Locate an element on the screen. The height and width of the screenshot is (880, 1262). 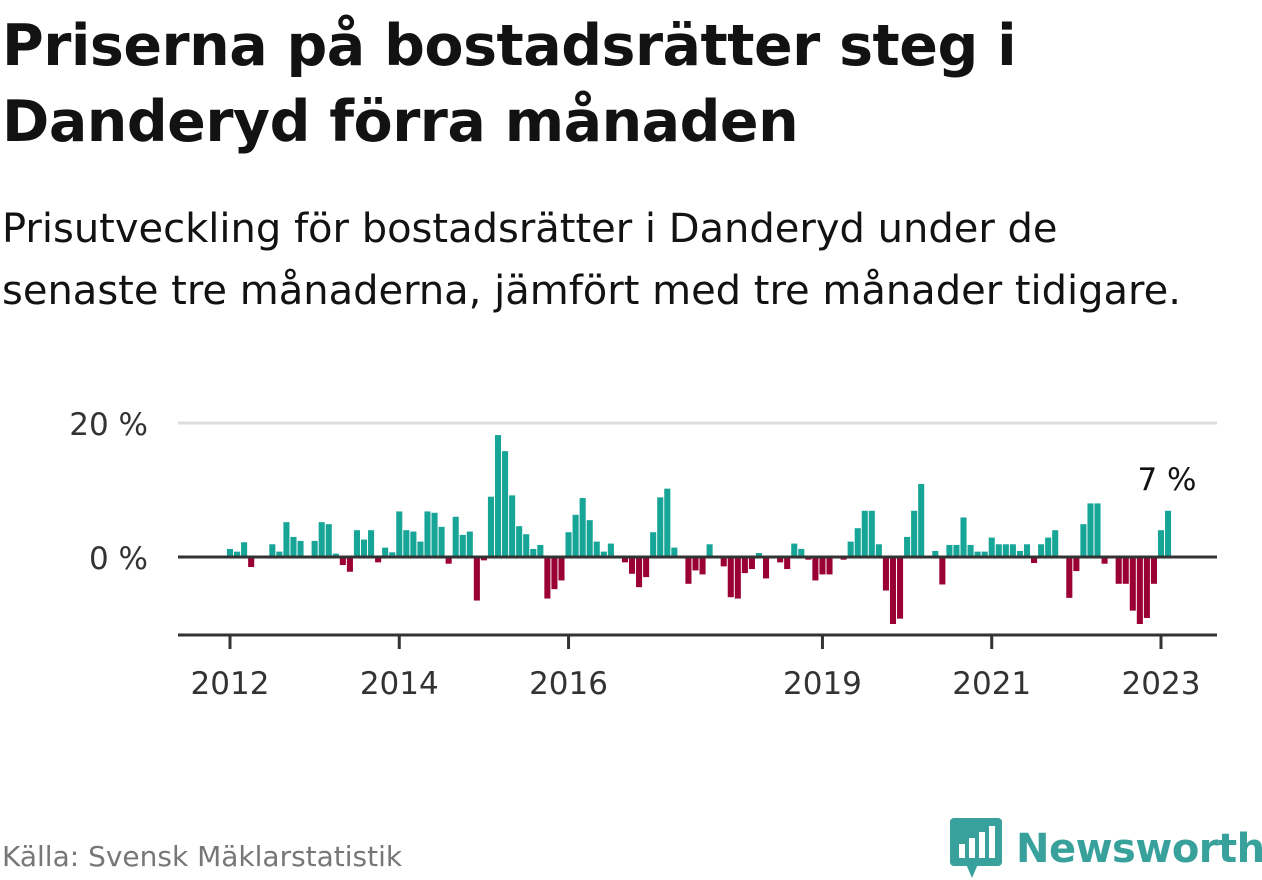
x-tick-label: 2023 is located at coordinates (1161, 684).